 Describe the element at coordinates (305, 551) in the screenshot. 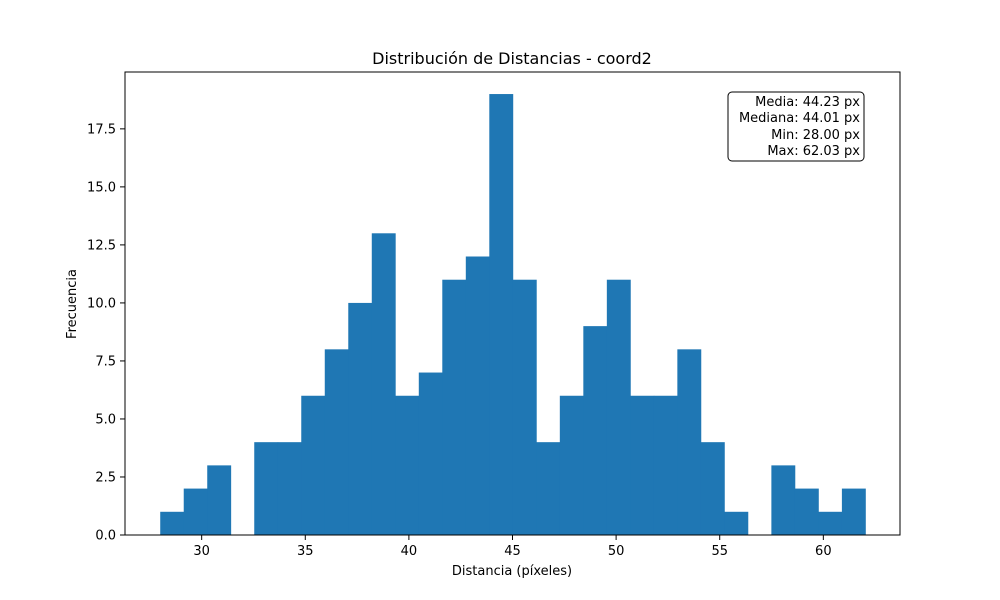

I see `x-tick-label: 35` at that location.